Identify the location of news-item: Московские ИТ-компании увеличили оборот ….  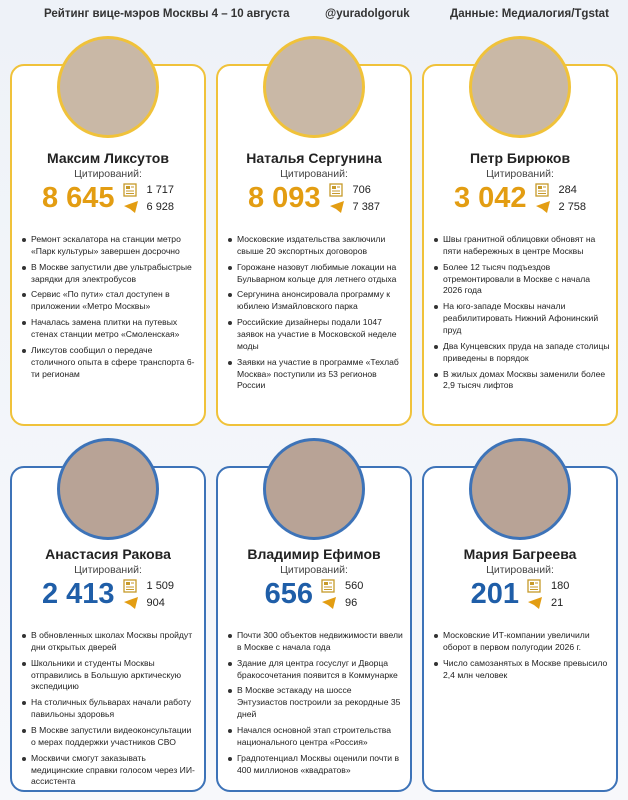
(522, 642).